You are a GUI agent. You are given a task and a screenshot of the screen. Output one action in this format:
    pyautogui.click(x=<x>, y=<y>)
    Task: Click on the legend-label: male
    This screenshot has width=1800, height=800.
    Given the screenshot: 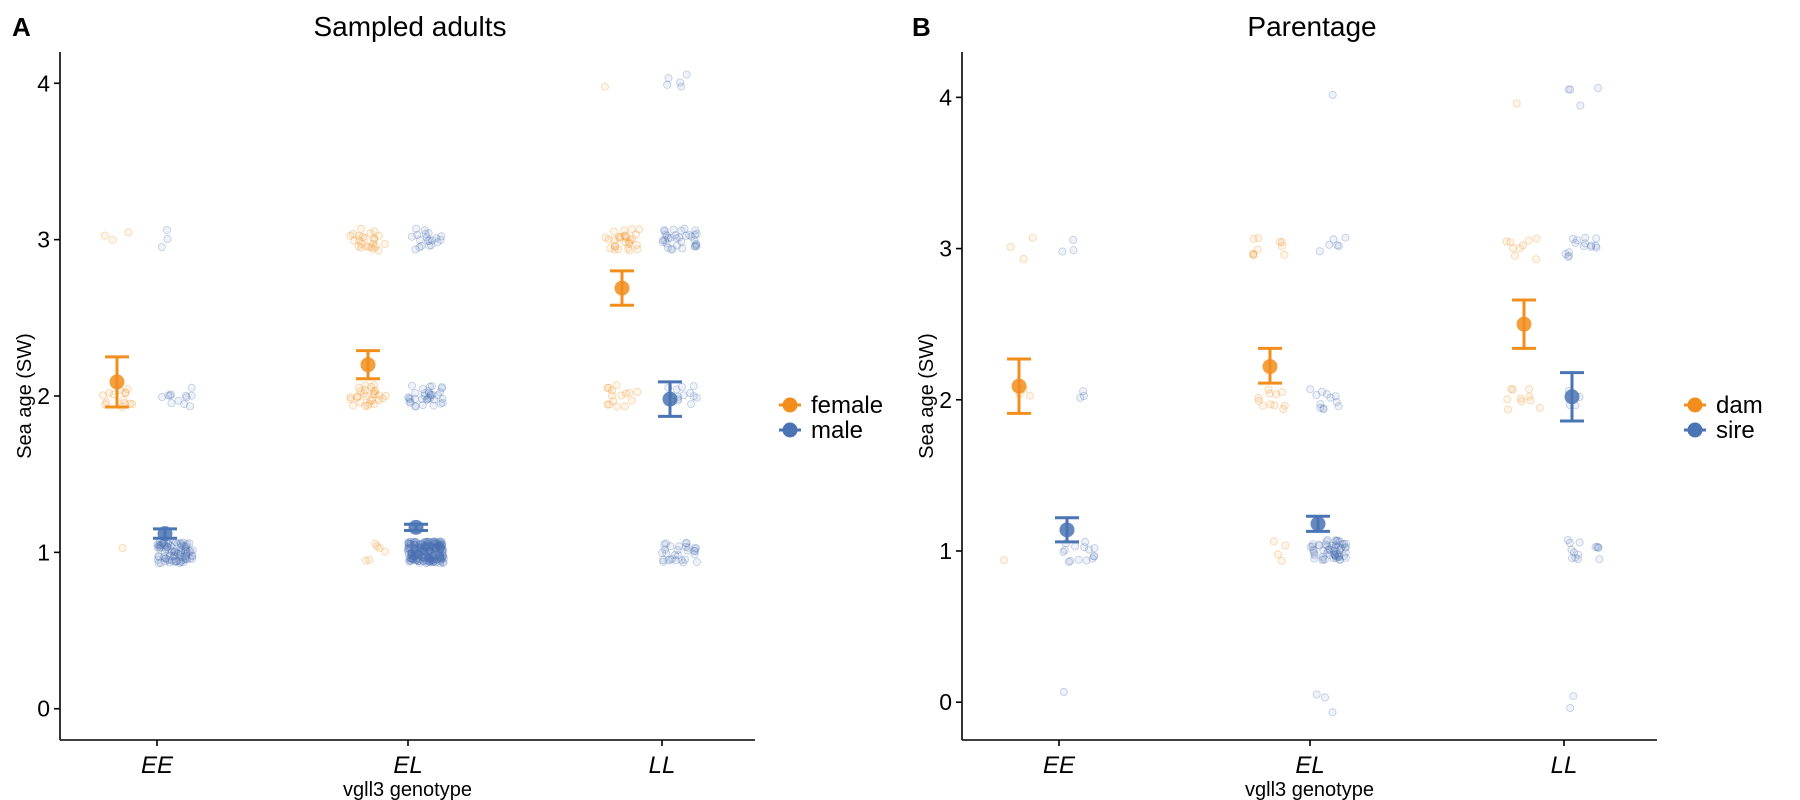 What is the action you would take?
    pyautogui.click(x=837, y=430)
    